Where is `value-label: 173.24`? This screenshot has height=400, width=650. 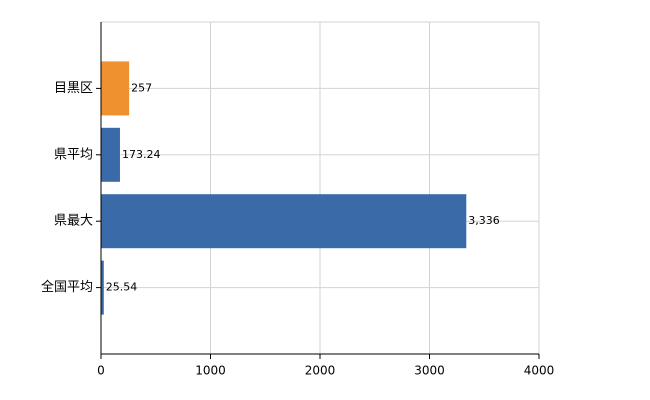
value-label: 173.24 is located at coordinates (141, 154).